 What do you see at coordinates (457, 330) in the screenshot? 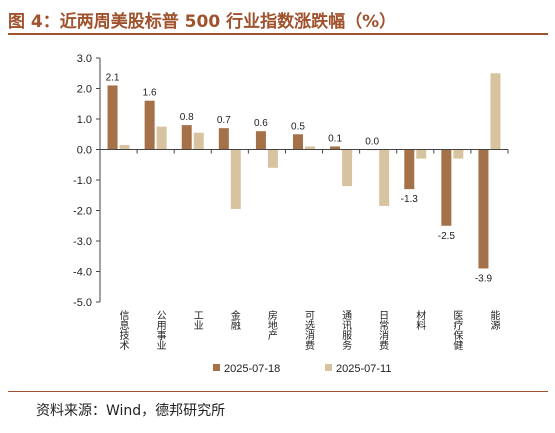
I see `category-label: 医疗保健` at bounding box center [457, 330].